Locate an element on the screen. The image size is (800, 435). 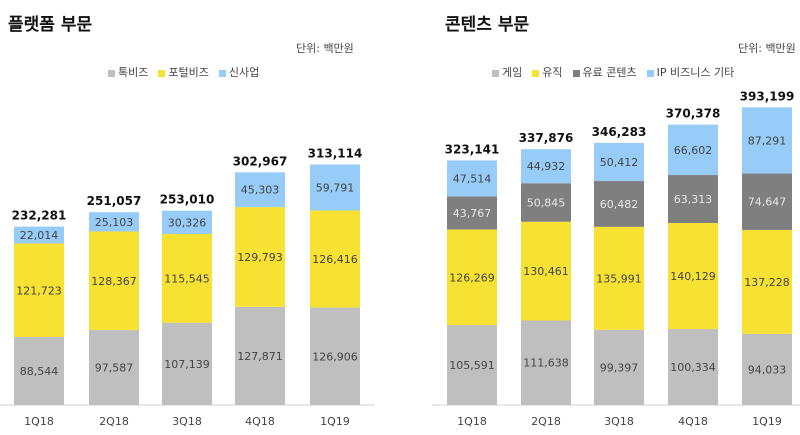
data-label: 43,767 is located at coordinates (472, 213).